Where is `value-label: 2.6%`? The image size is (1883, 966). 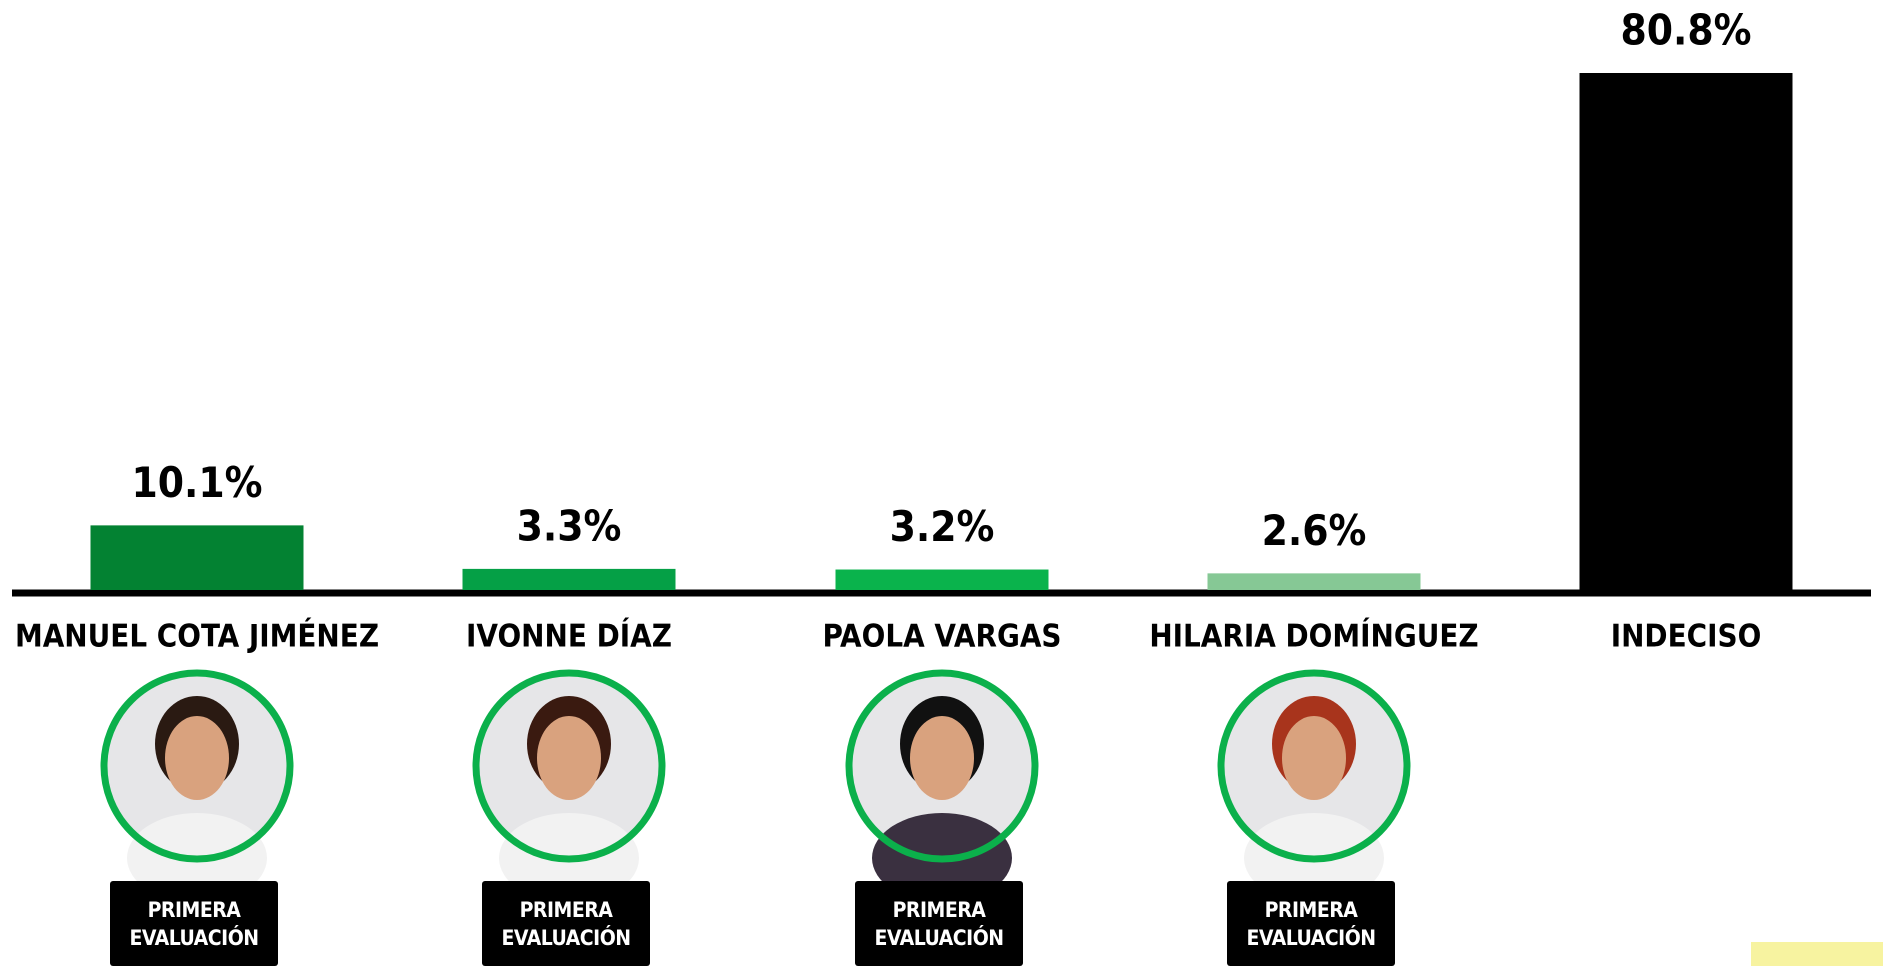
value-label: 2.6% is located at coordinates (1314, 530).